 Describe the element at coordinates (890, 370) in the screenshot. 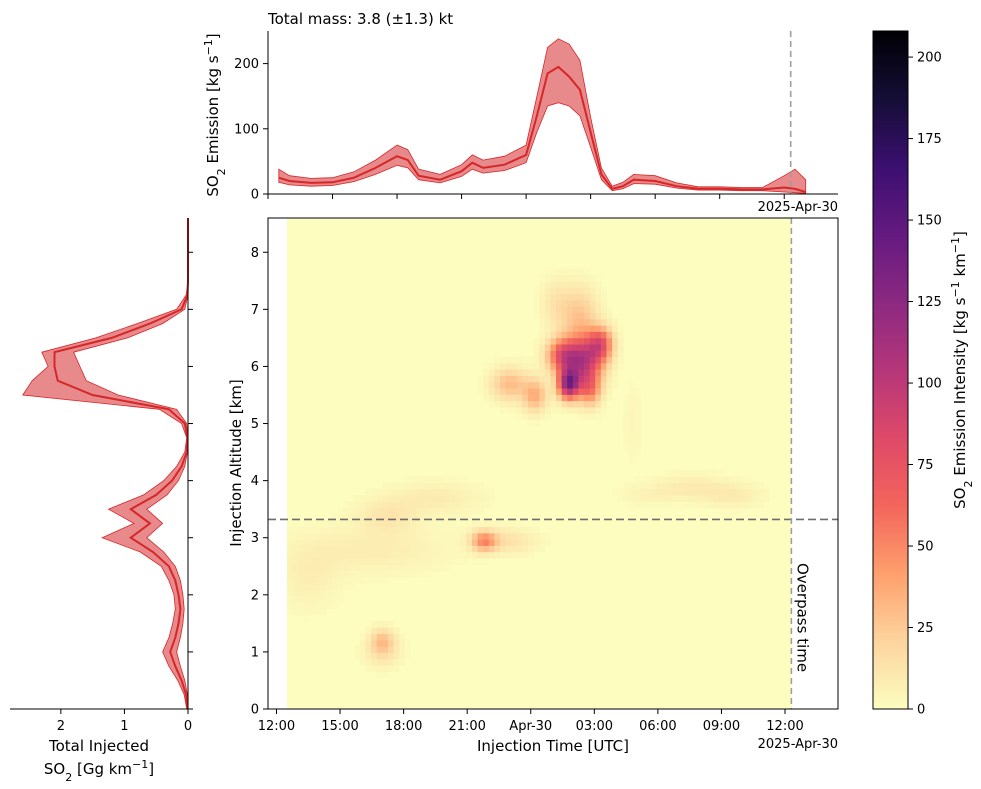

I see `colorbar-gradient` at that location.